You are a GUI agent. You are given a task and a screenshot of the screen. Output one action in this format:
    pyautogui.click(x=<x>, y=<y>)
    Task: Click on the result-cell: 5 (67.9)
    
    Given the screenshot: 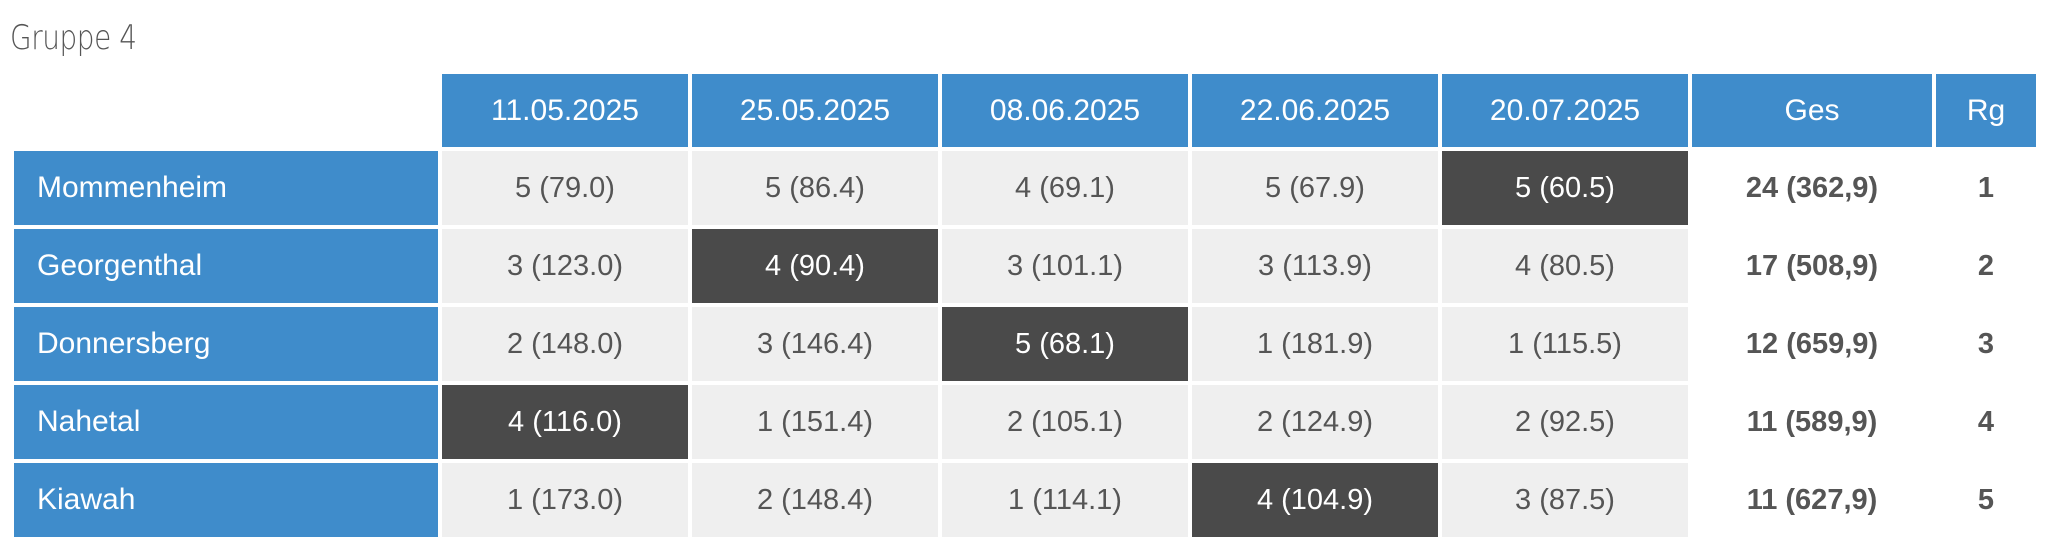 What is the action you would take?
    pyautogui.click(x=1315, y=188)
    